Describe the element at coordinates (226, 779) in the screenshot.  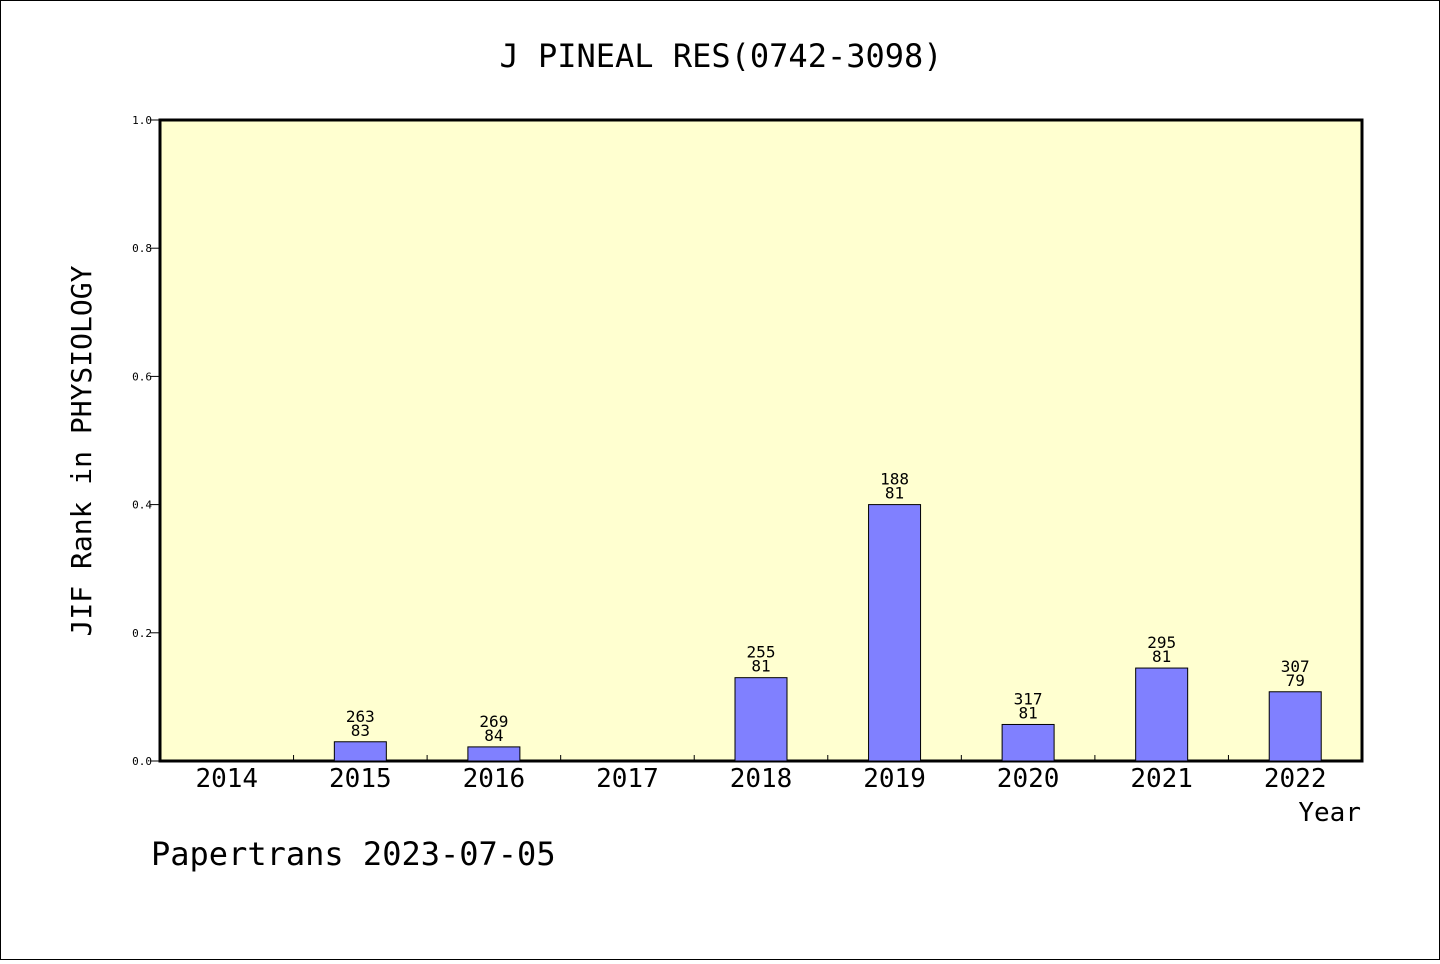
I see `x-tick-label: 2014` at that location.